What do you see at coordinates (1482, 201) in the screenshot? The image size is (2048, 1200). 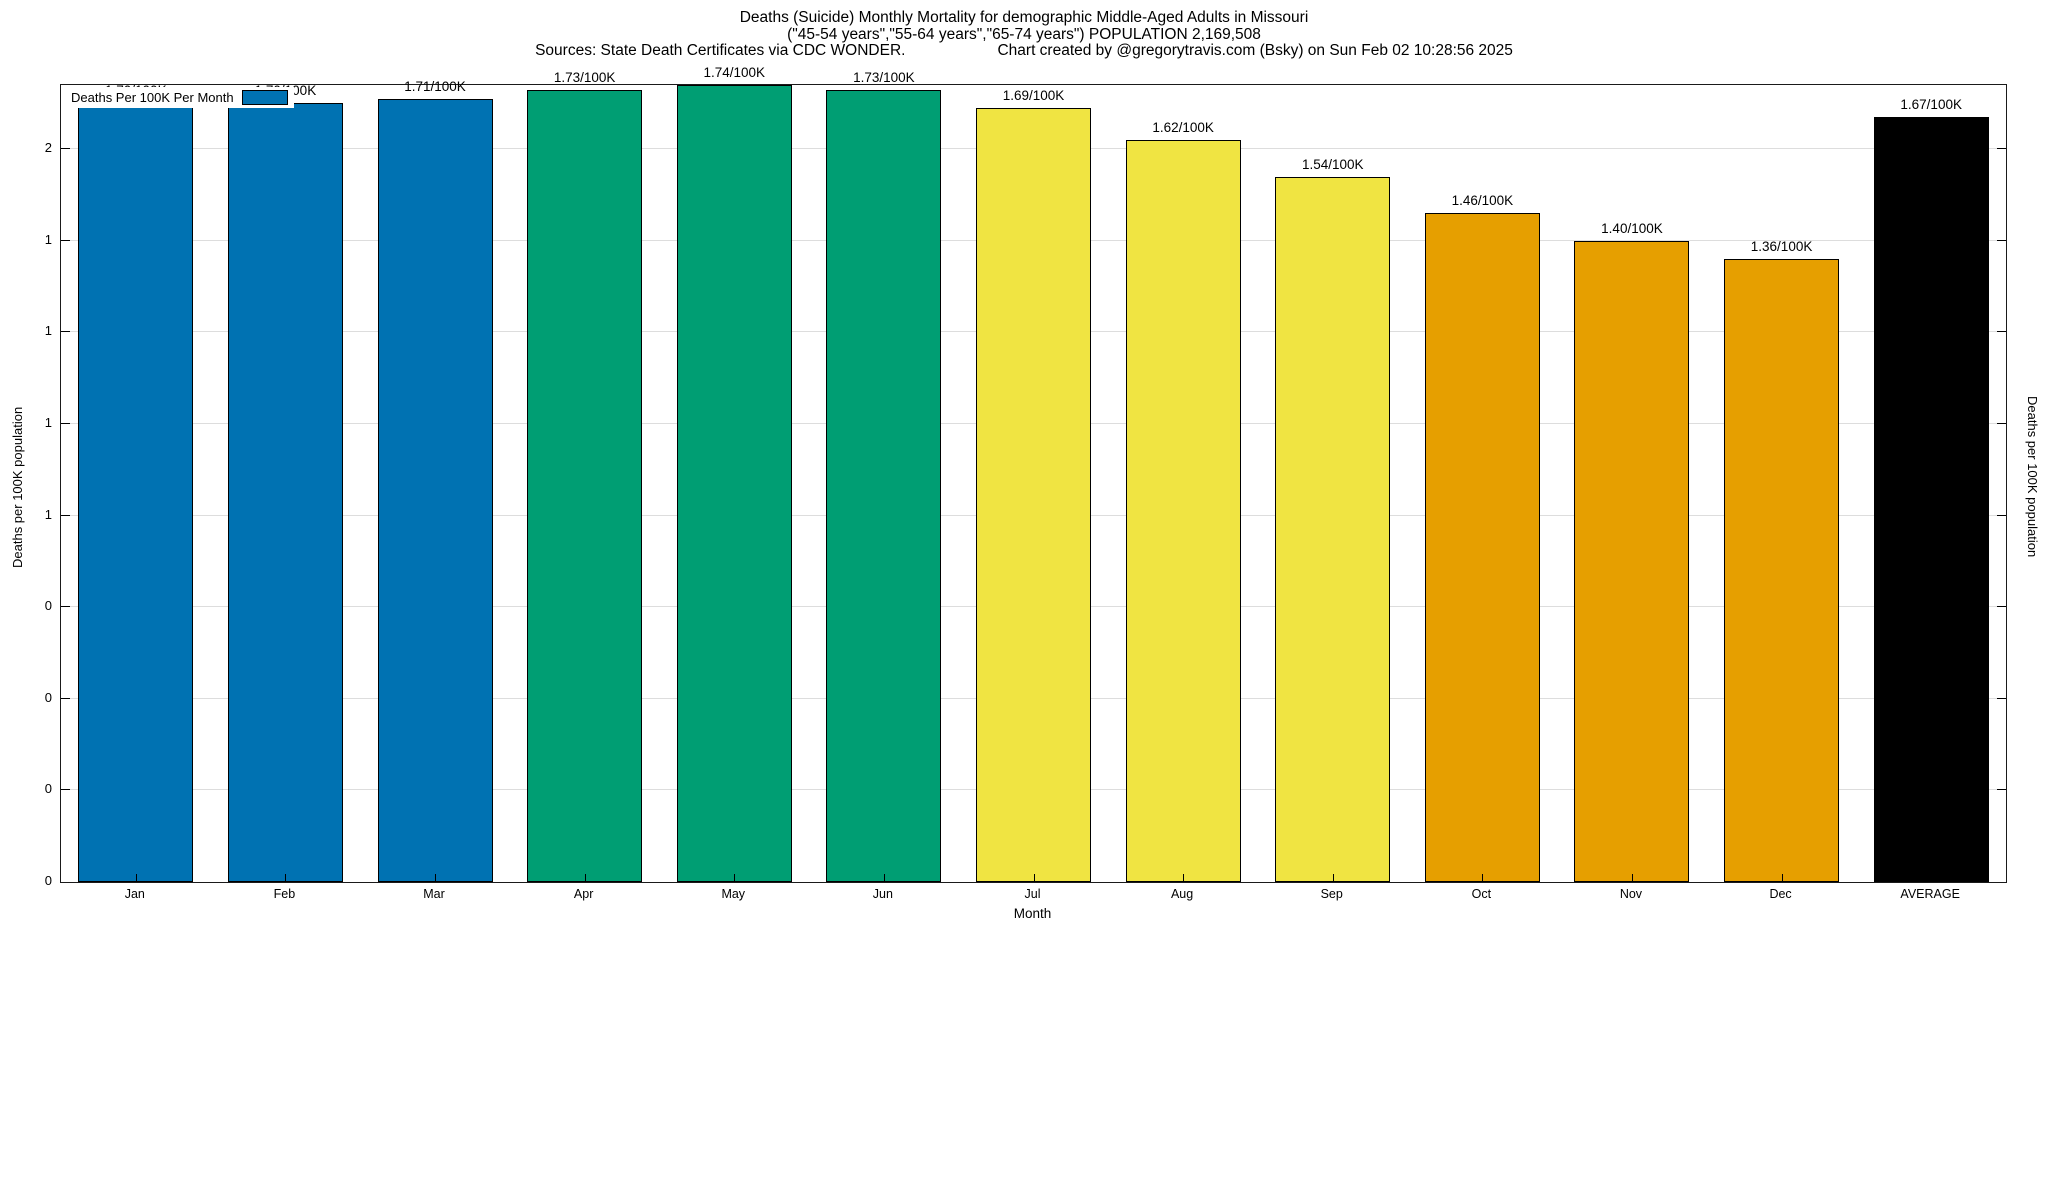 I see `bar-value-label-oct: 1.46/100K` at bounding box center [1482, 201].